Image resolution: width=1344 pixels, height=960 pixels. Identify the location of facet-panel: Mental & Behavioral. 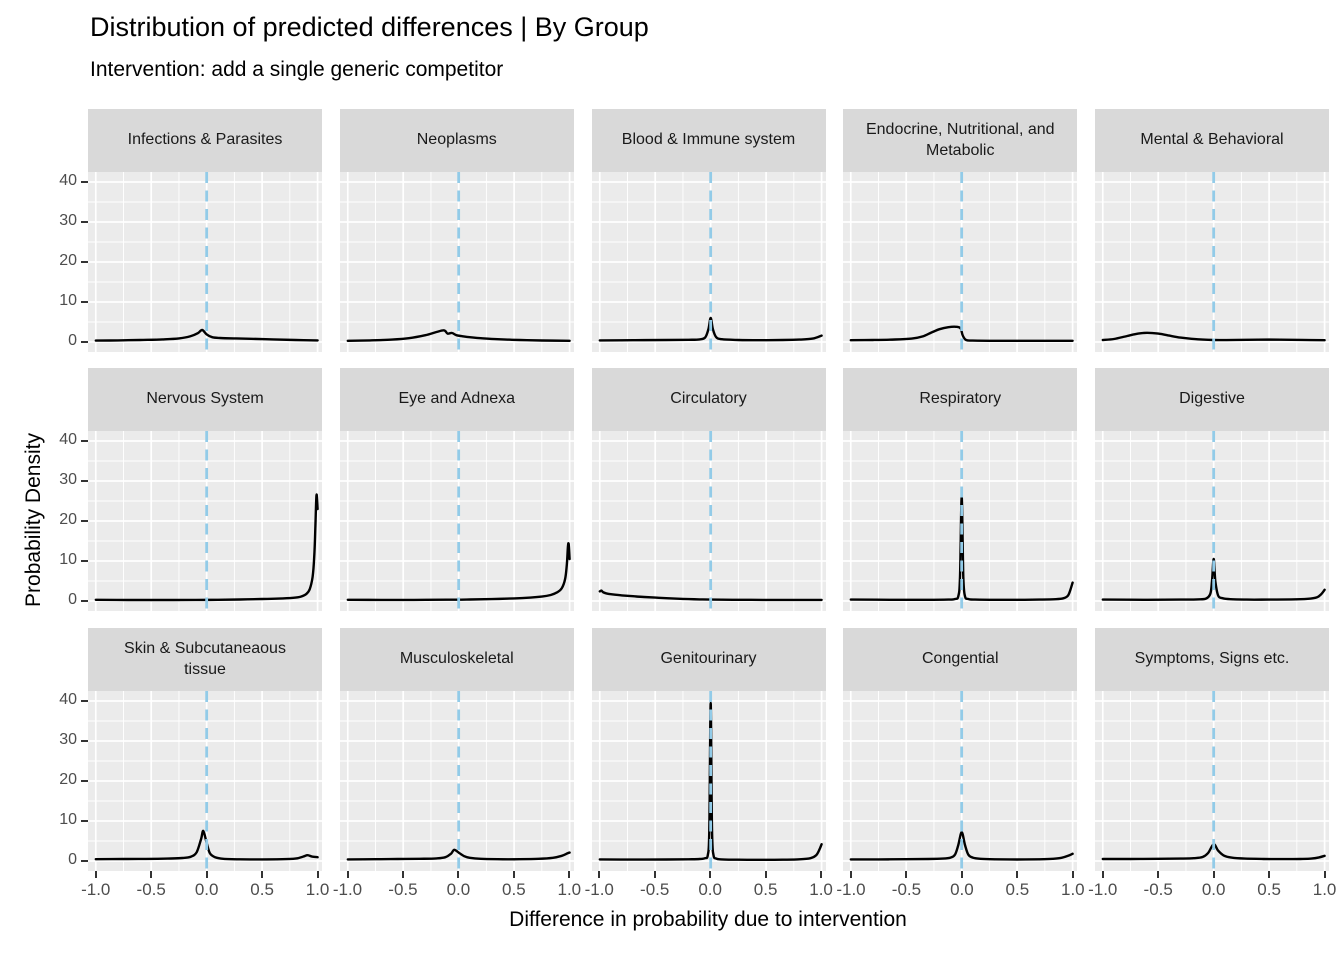
(1212, 230).